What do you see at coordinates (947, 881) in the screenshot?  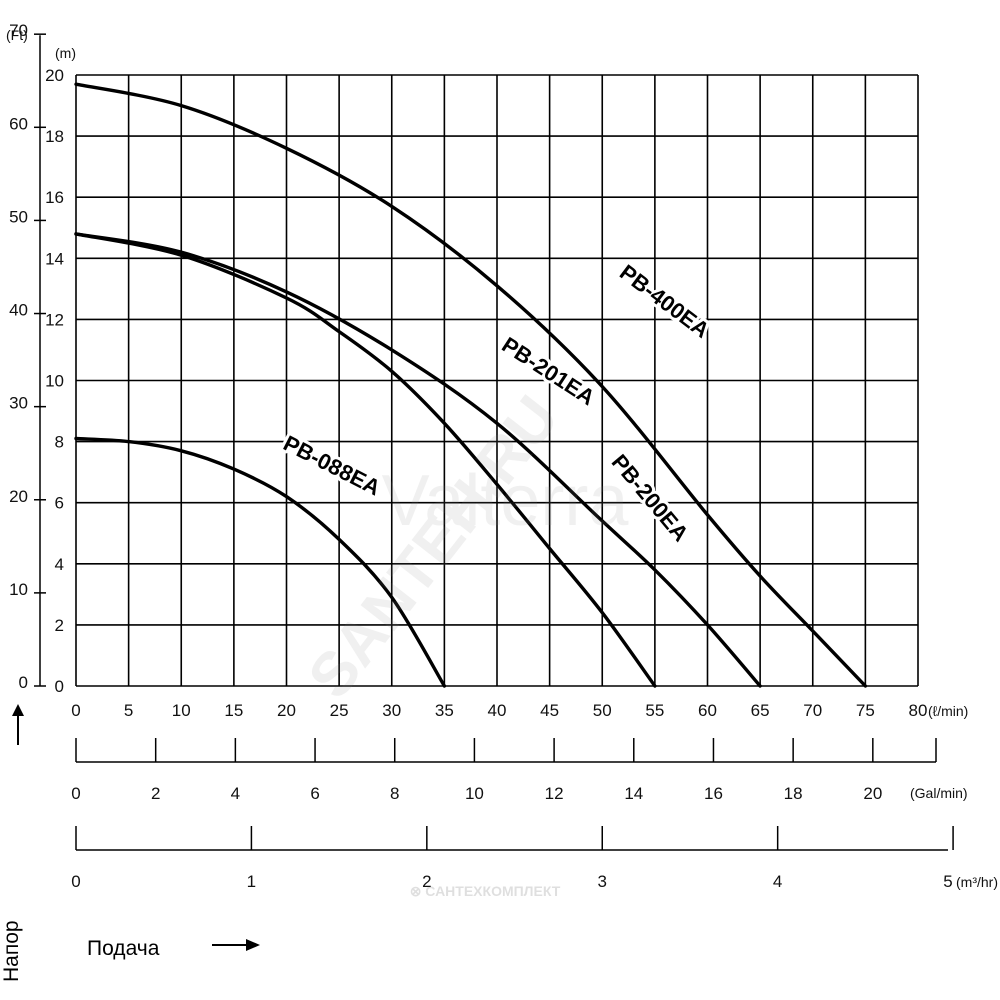 I see `x-tick-label-m3h: 5` at bounding box center [947, 881].